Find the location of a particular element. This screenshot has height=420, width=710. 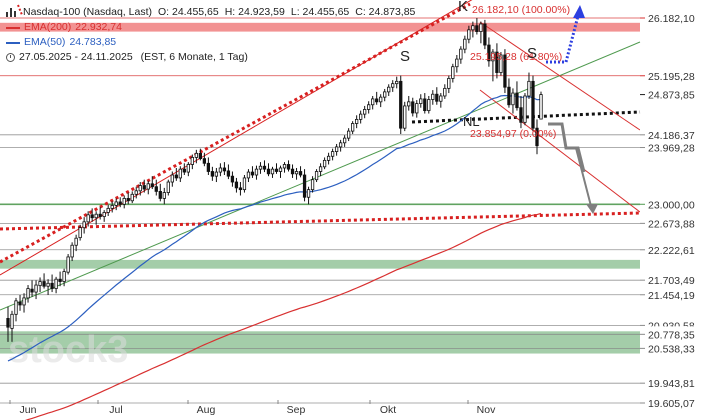

red-dotted-corner is located at coordinates (20, 10).